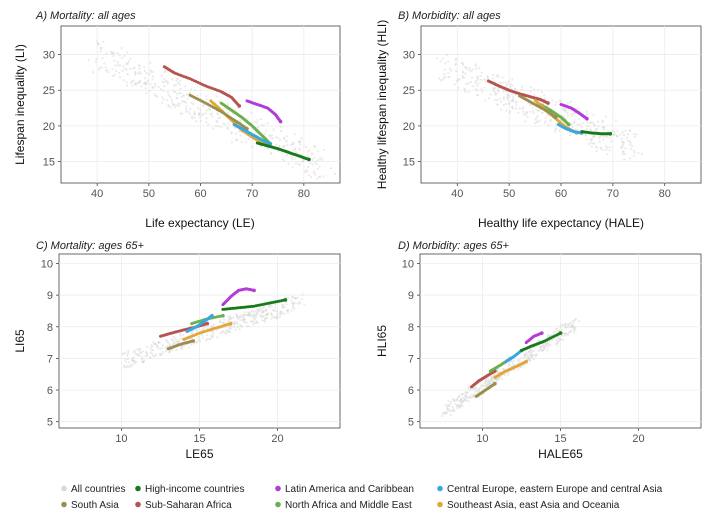  What do you see at coordinates (560, 439) in the screenshot?
I see `x-tick-label: 15` at bounding box center [560, 439].